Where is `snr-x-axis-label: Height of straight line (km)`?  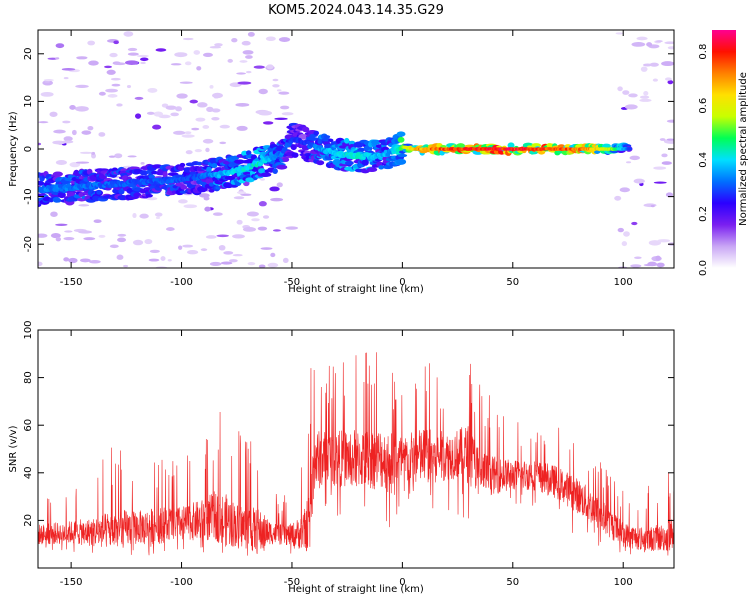
snr-x-axis-label: Height of straight line (km) is located at coordinates (356, 589).